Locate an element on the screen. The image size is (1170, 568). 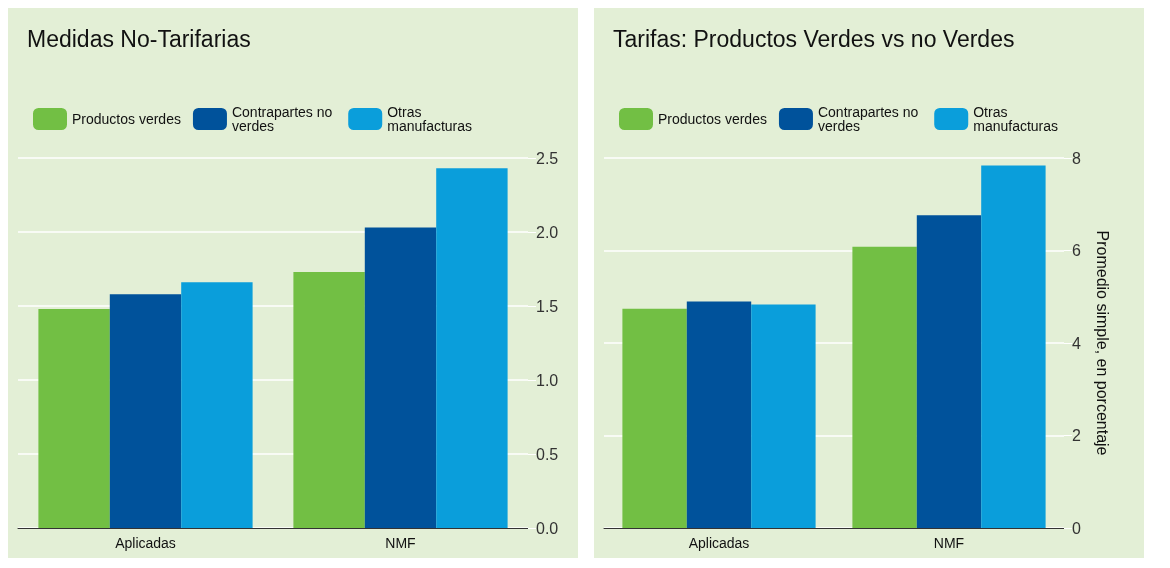
y-tick-label: 4 is located at coordinates (1076, 343).